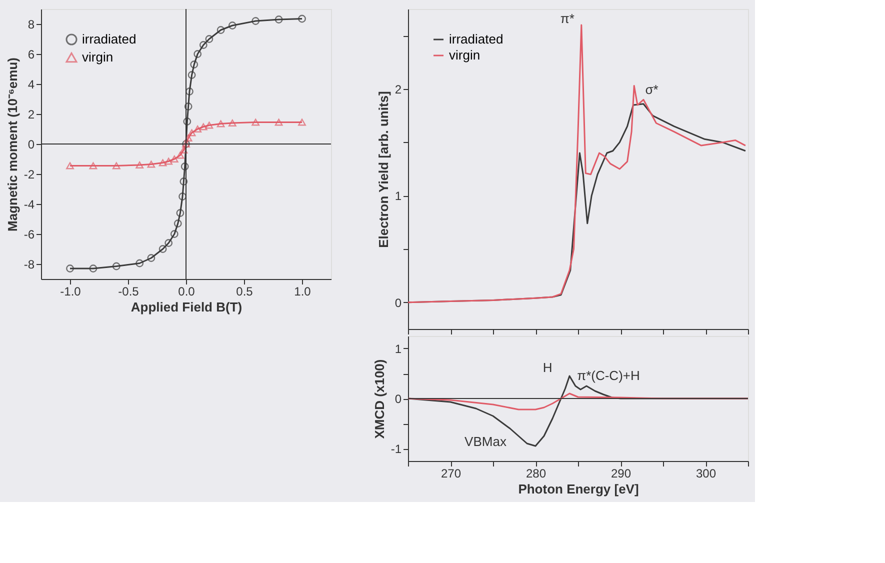  What do you see at coordinates (567, 18) in the screenshot?
I see `annotation: π*` at bounding box center [567, 18].